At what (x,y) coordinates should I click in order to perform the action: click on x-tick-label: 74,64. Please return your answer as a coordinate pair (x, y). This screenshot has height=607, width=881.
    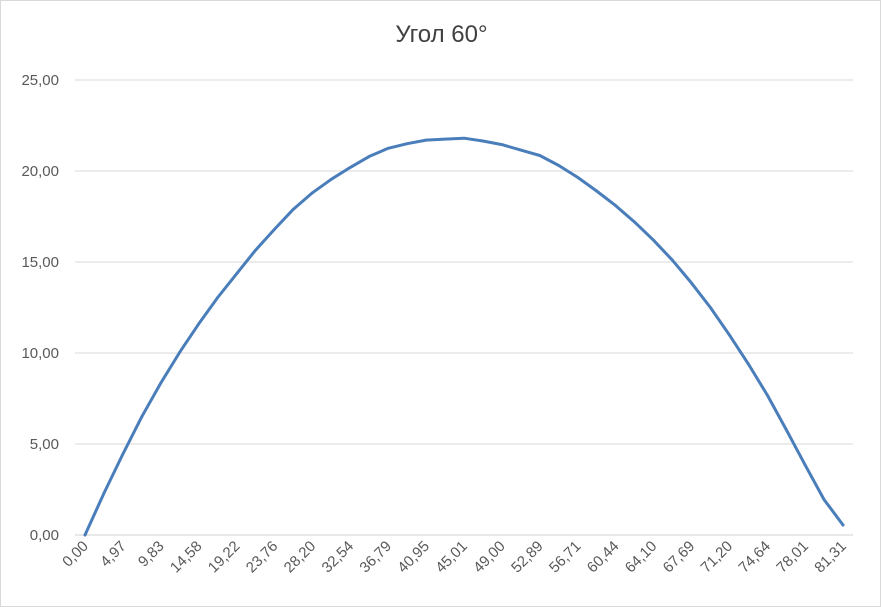
    Looking at the image, I should click on (754, 557).